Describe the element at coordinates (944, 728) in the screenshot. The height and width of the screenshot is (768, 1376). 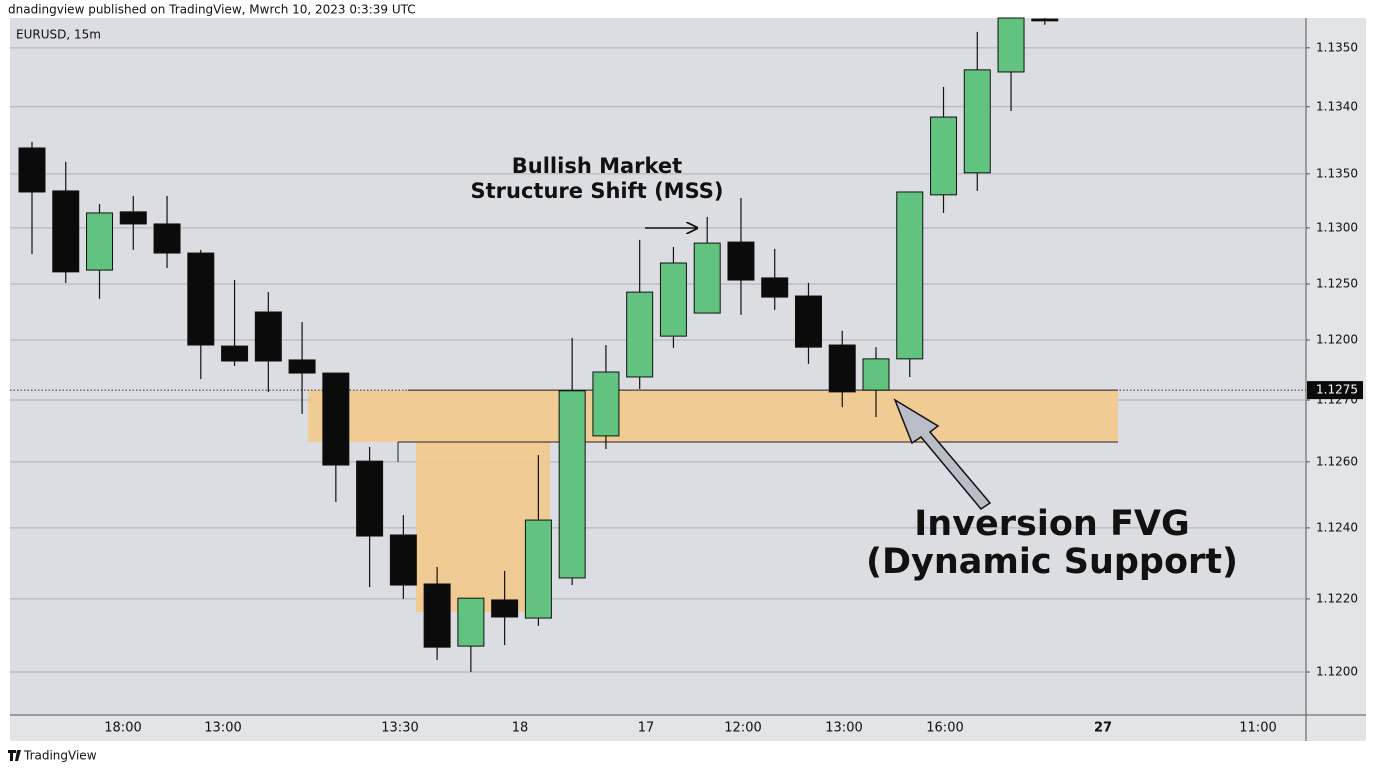
I see `x-tick-label: 16:00` at that location.